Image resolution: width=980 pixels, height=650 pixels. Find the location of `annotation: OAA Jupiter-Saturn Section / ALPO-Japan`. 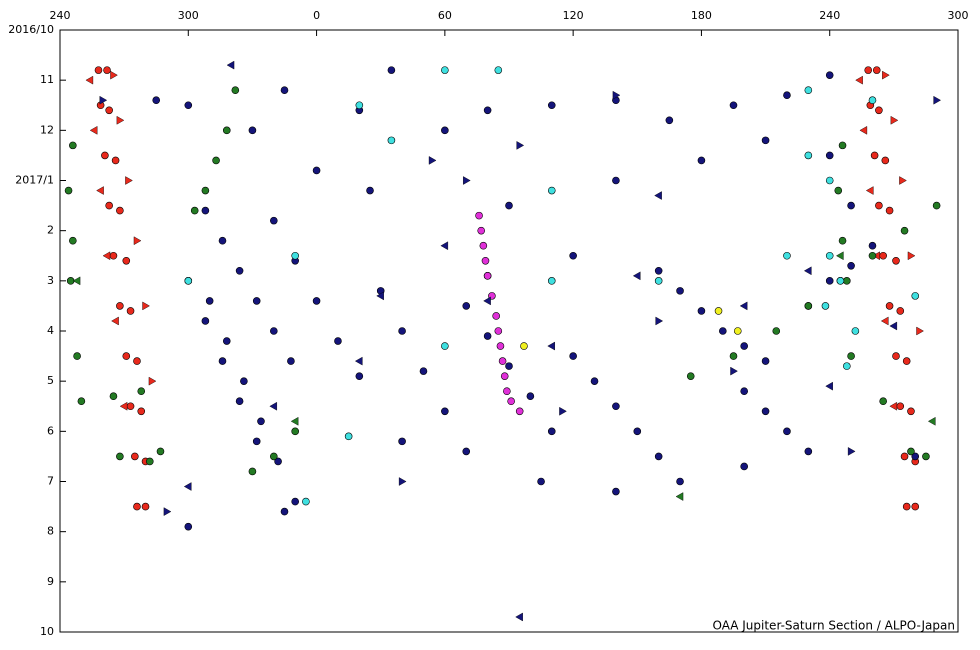

annotation: OAA Jupiter-Saturn Section / ALPO-Japan is located at coordinates (833, 626).